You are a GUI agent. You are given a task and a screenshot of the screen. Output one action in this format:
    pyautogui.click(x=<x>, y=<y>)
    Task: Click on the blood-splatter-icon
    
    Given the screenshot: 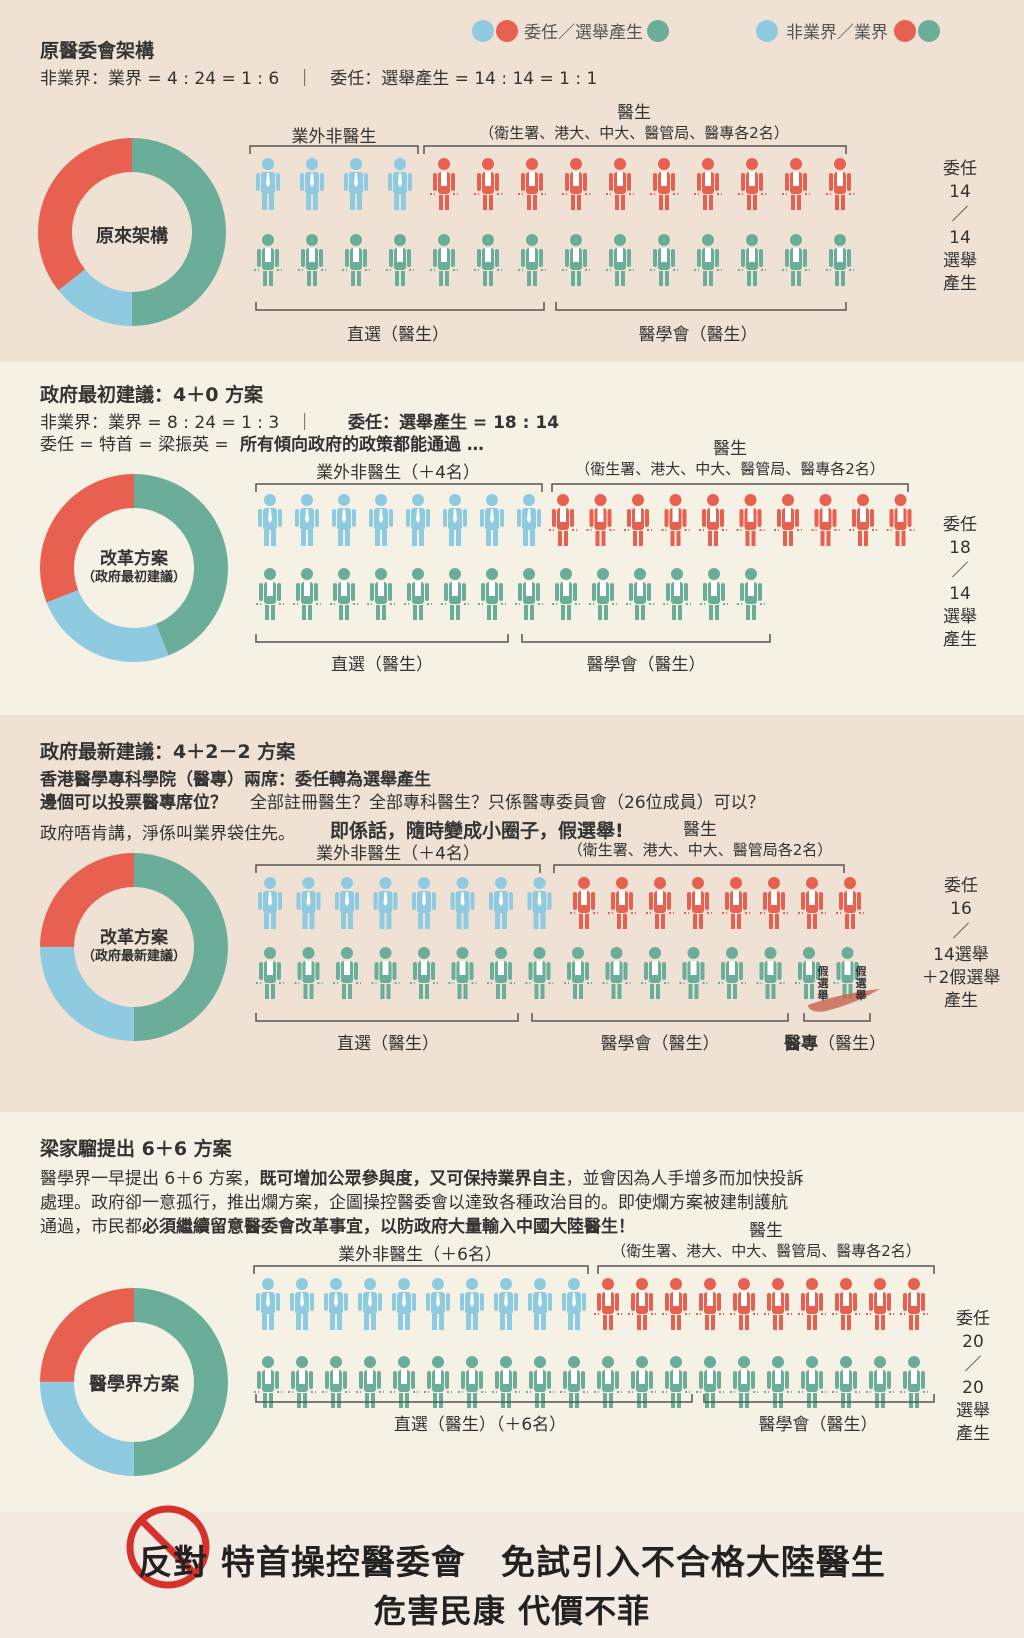 What is the action you would take?
    pyautogui.click(x=844, y=1000)
    